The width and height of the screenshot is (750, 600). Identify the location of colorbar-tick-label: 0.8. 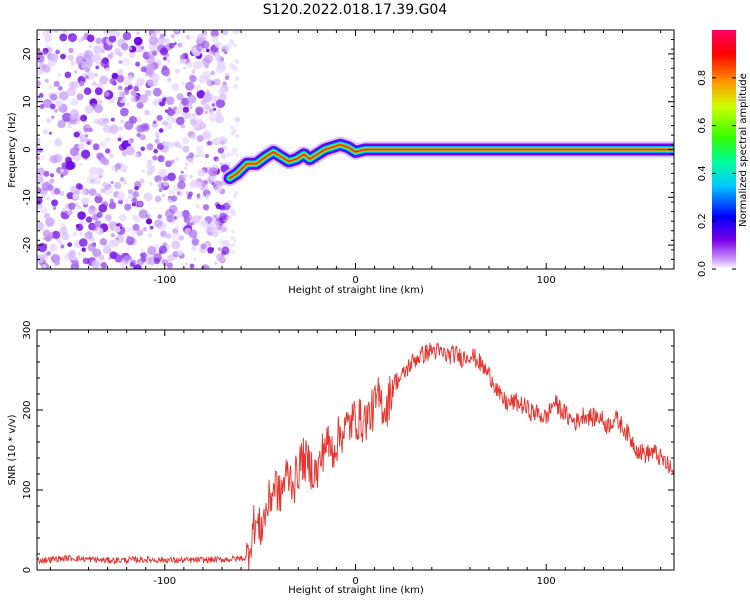
(702, 78).